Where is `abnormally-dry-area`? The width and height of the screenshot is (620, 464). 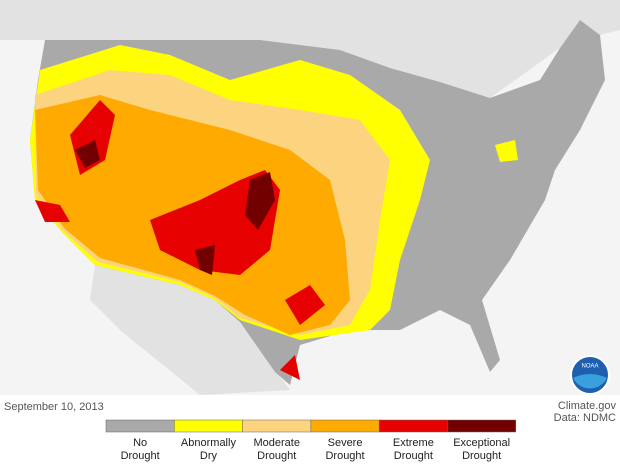
abnormally-dry-area is located at coordinates (506, 151).